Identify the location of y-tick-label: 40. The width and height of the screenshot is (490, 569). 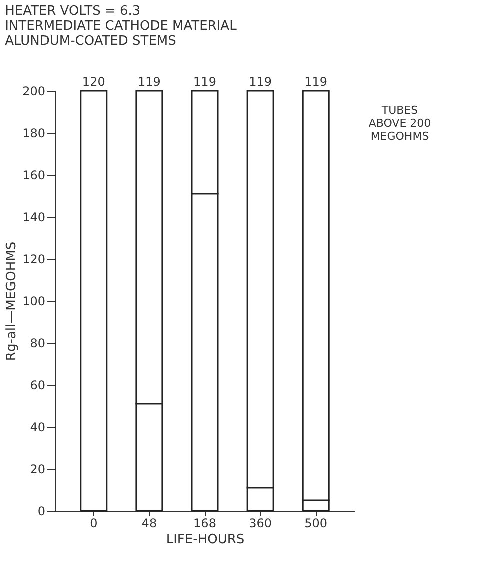
(38, 427).